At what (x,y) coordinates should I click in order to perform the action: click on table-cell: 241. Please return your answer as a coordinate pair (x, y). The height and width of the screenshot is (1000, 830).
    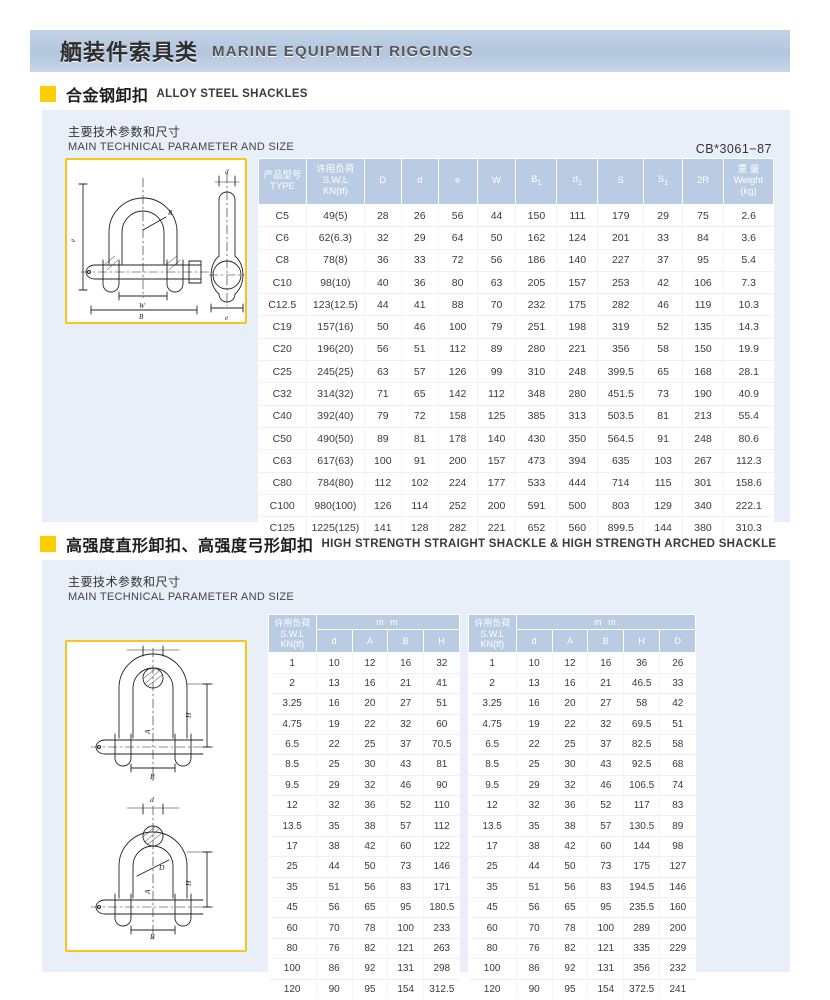
    Looking at the image, I should click on (677, 989).